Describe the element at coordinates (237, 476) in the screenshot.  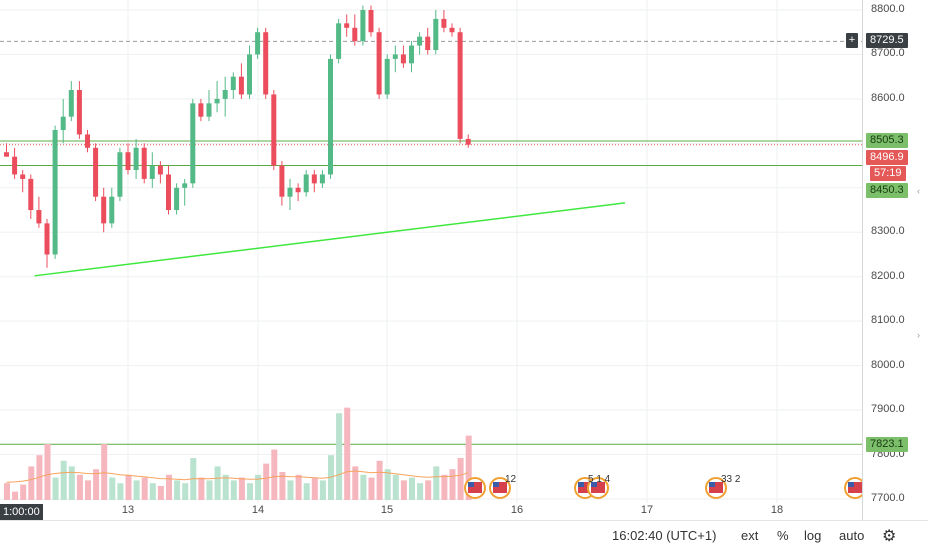
I see `volume-ma-line` at that location.